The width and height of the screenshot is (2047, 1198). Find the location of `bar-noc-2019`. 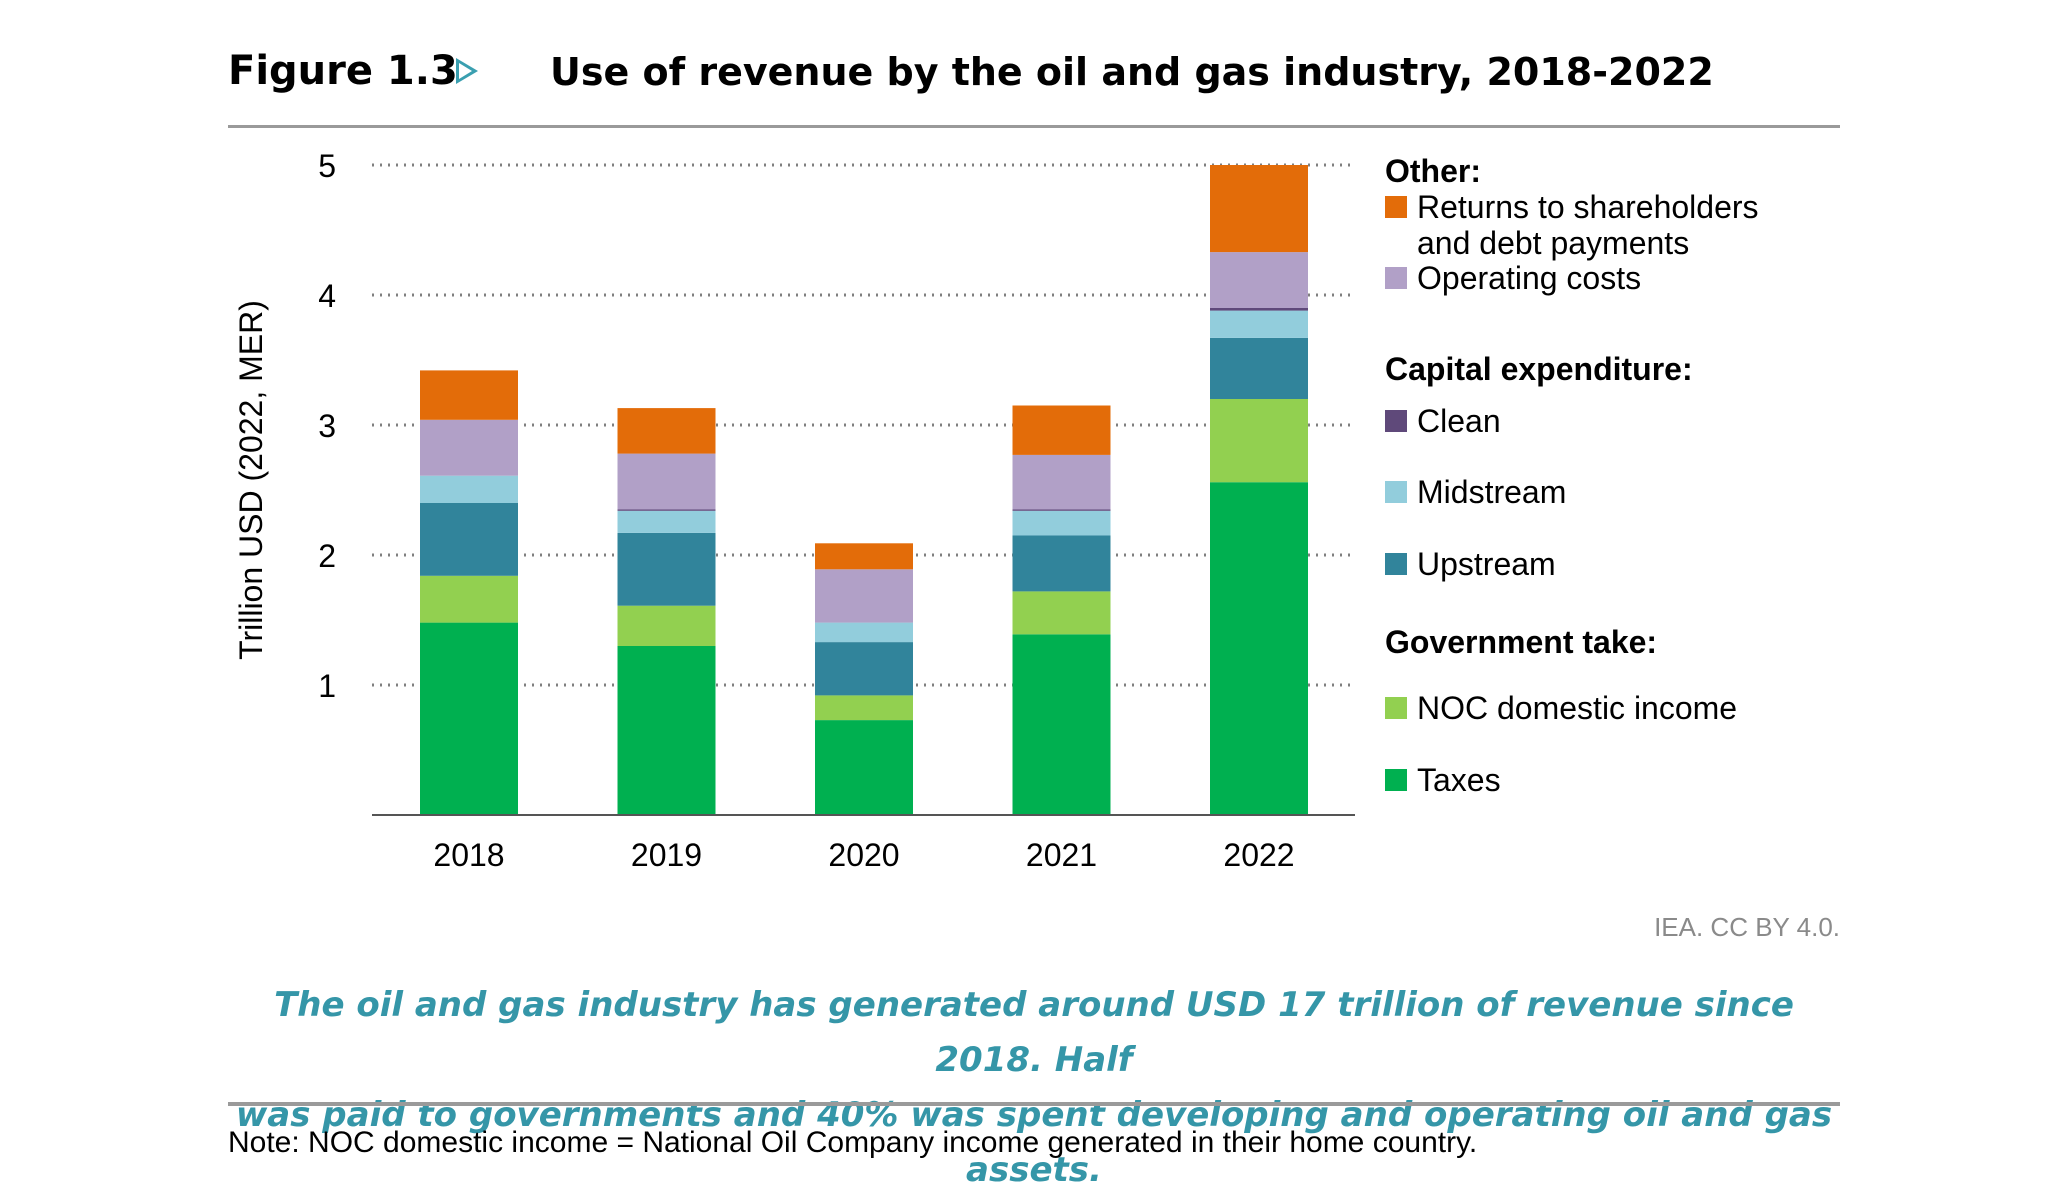

bar-noc-2019 is located at coordinates (666, 625).